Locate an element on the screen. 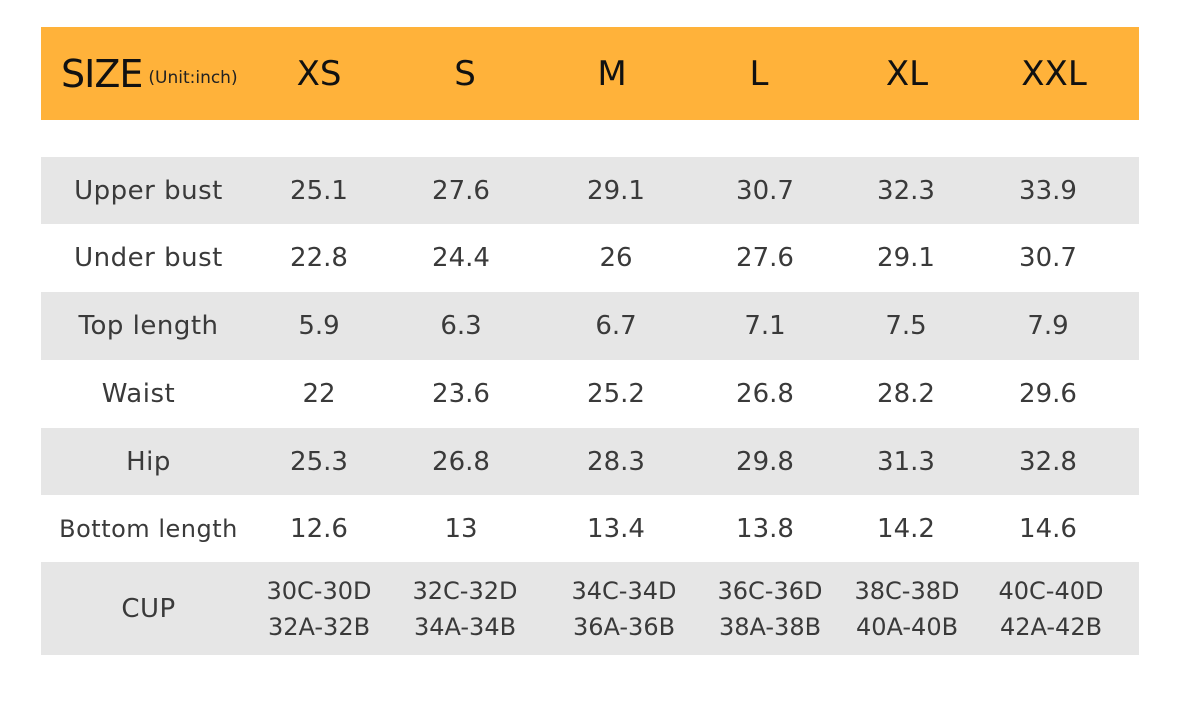 The image size is (1179, 704). table-cell: 6.7 is located at coordinates (616, 326).